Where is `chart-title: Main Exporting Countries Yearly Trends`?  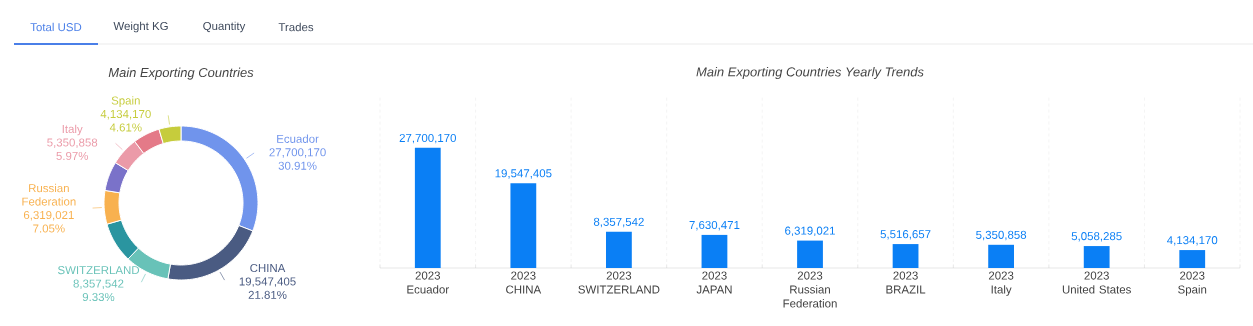
chart-title: Main Exporting Countries Yearly Trends is located at coordinates (810, 73).